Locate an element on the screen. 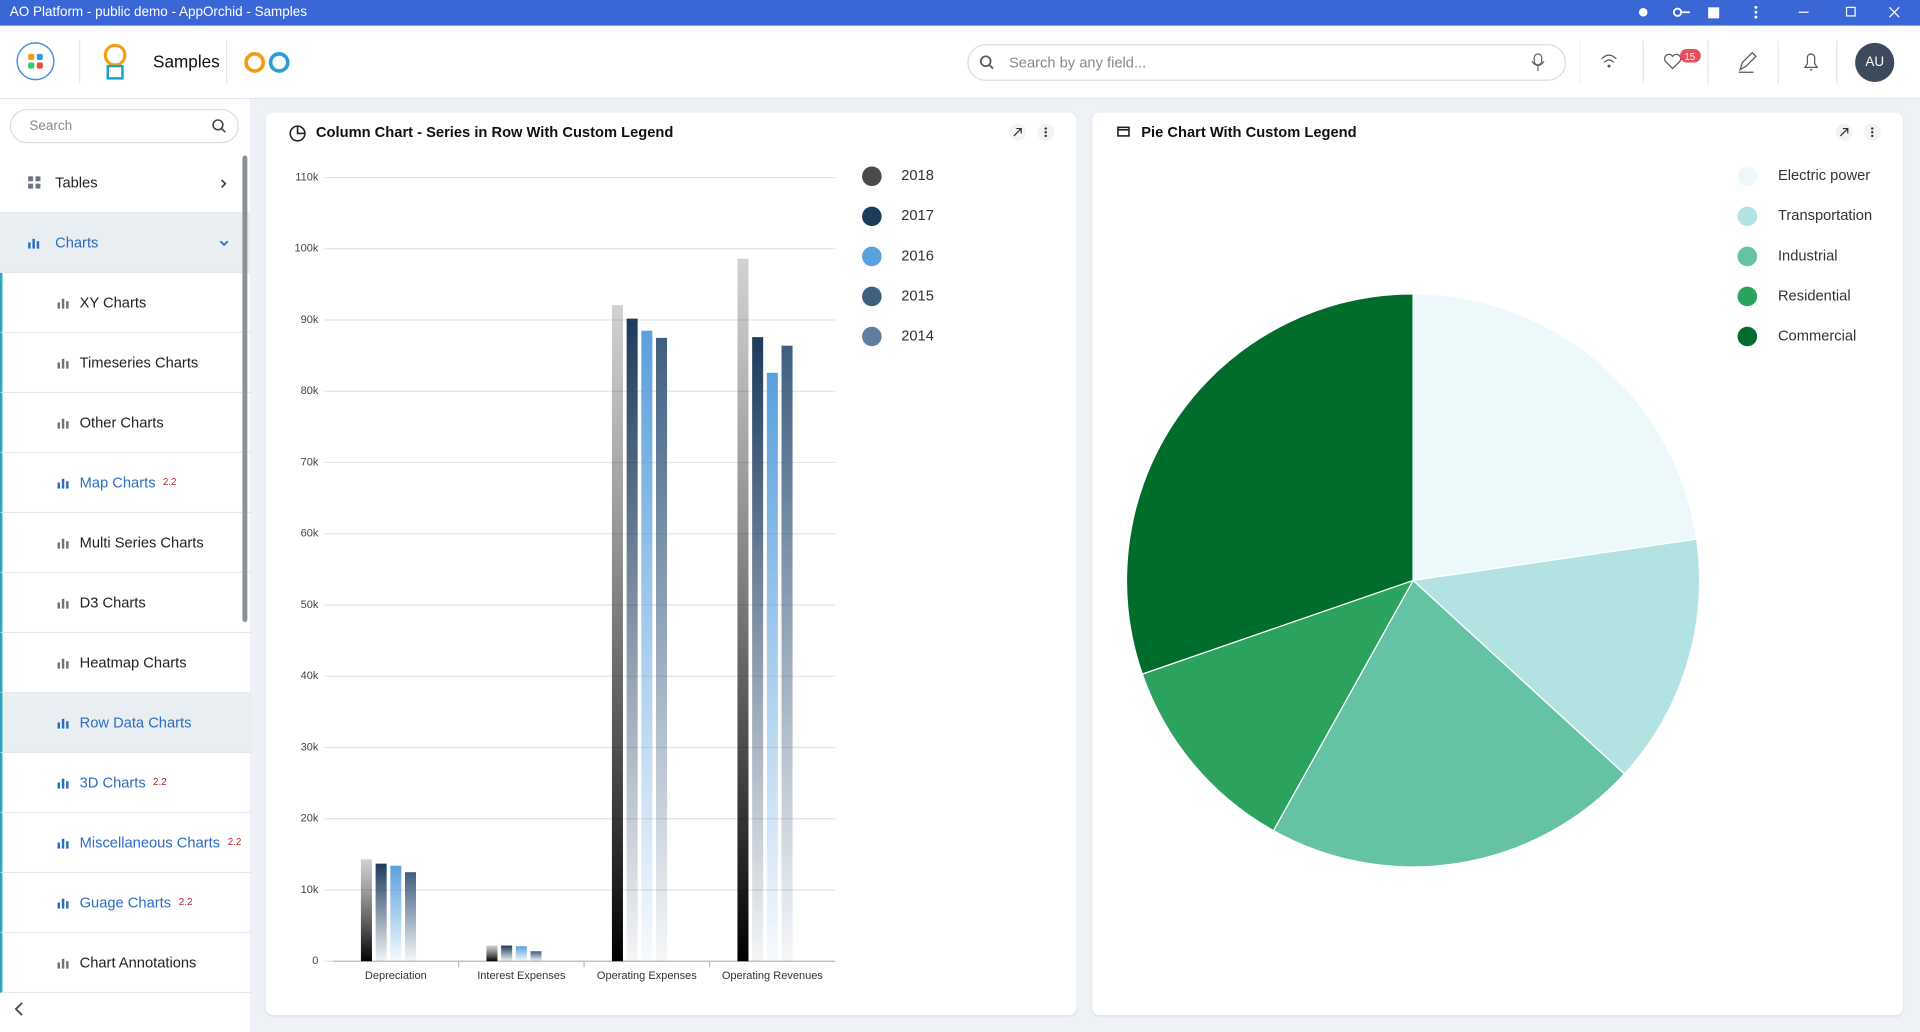  chart-title: Pie Chart With Custom Legend is located at coordinates (1249, 132).